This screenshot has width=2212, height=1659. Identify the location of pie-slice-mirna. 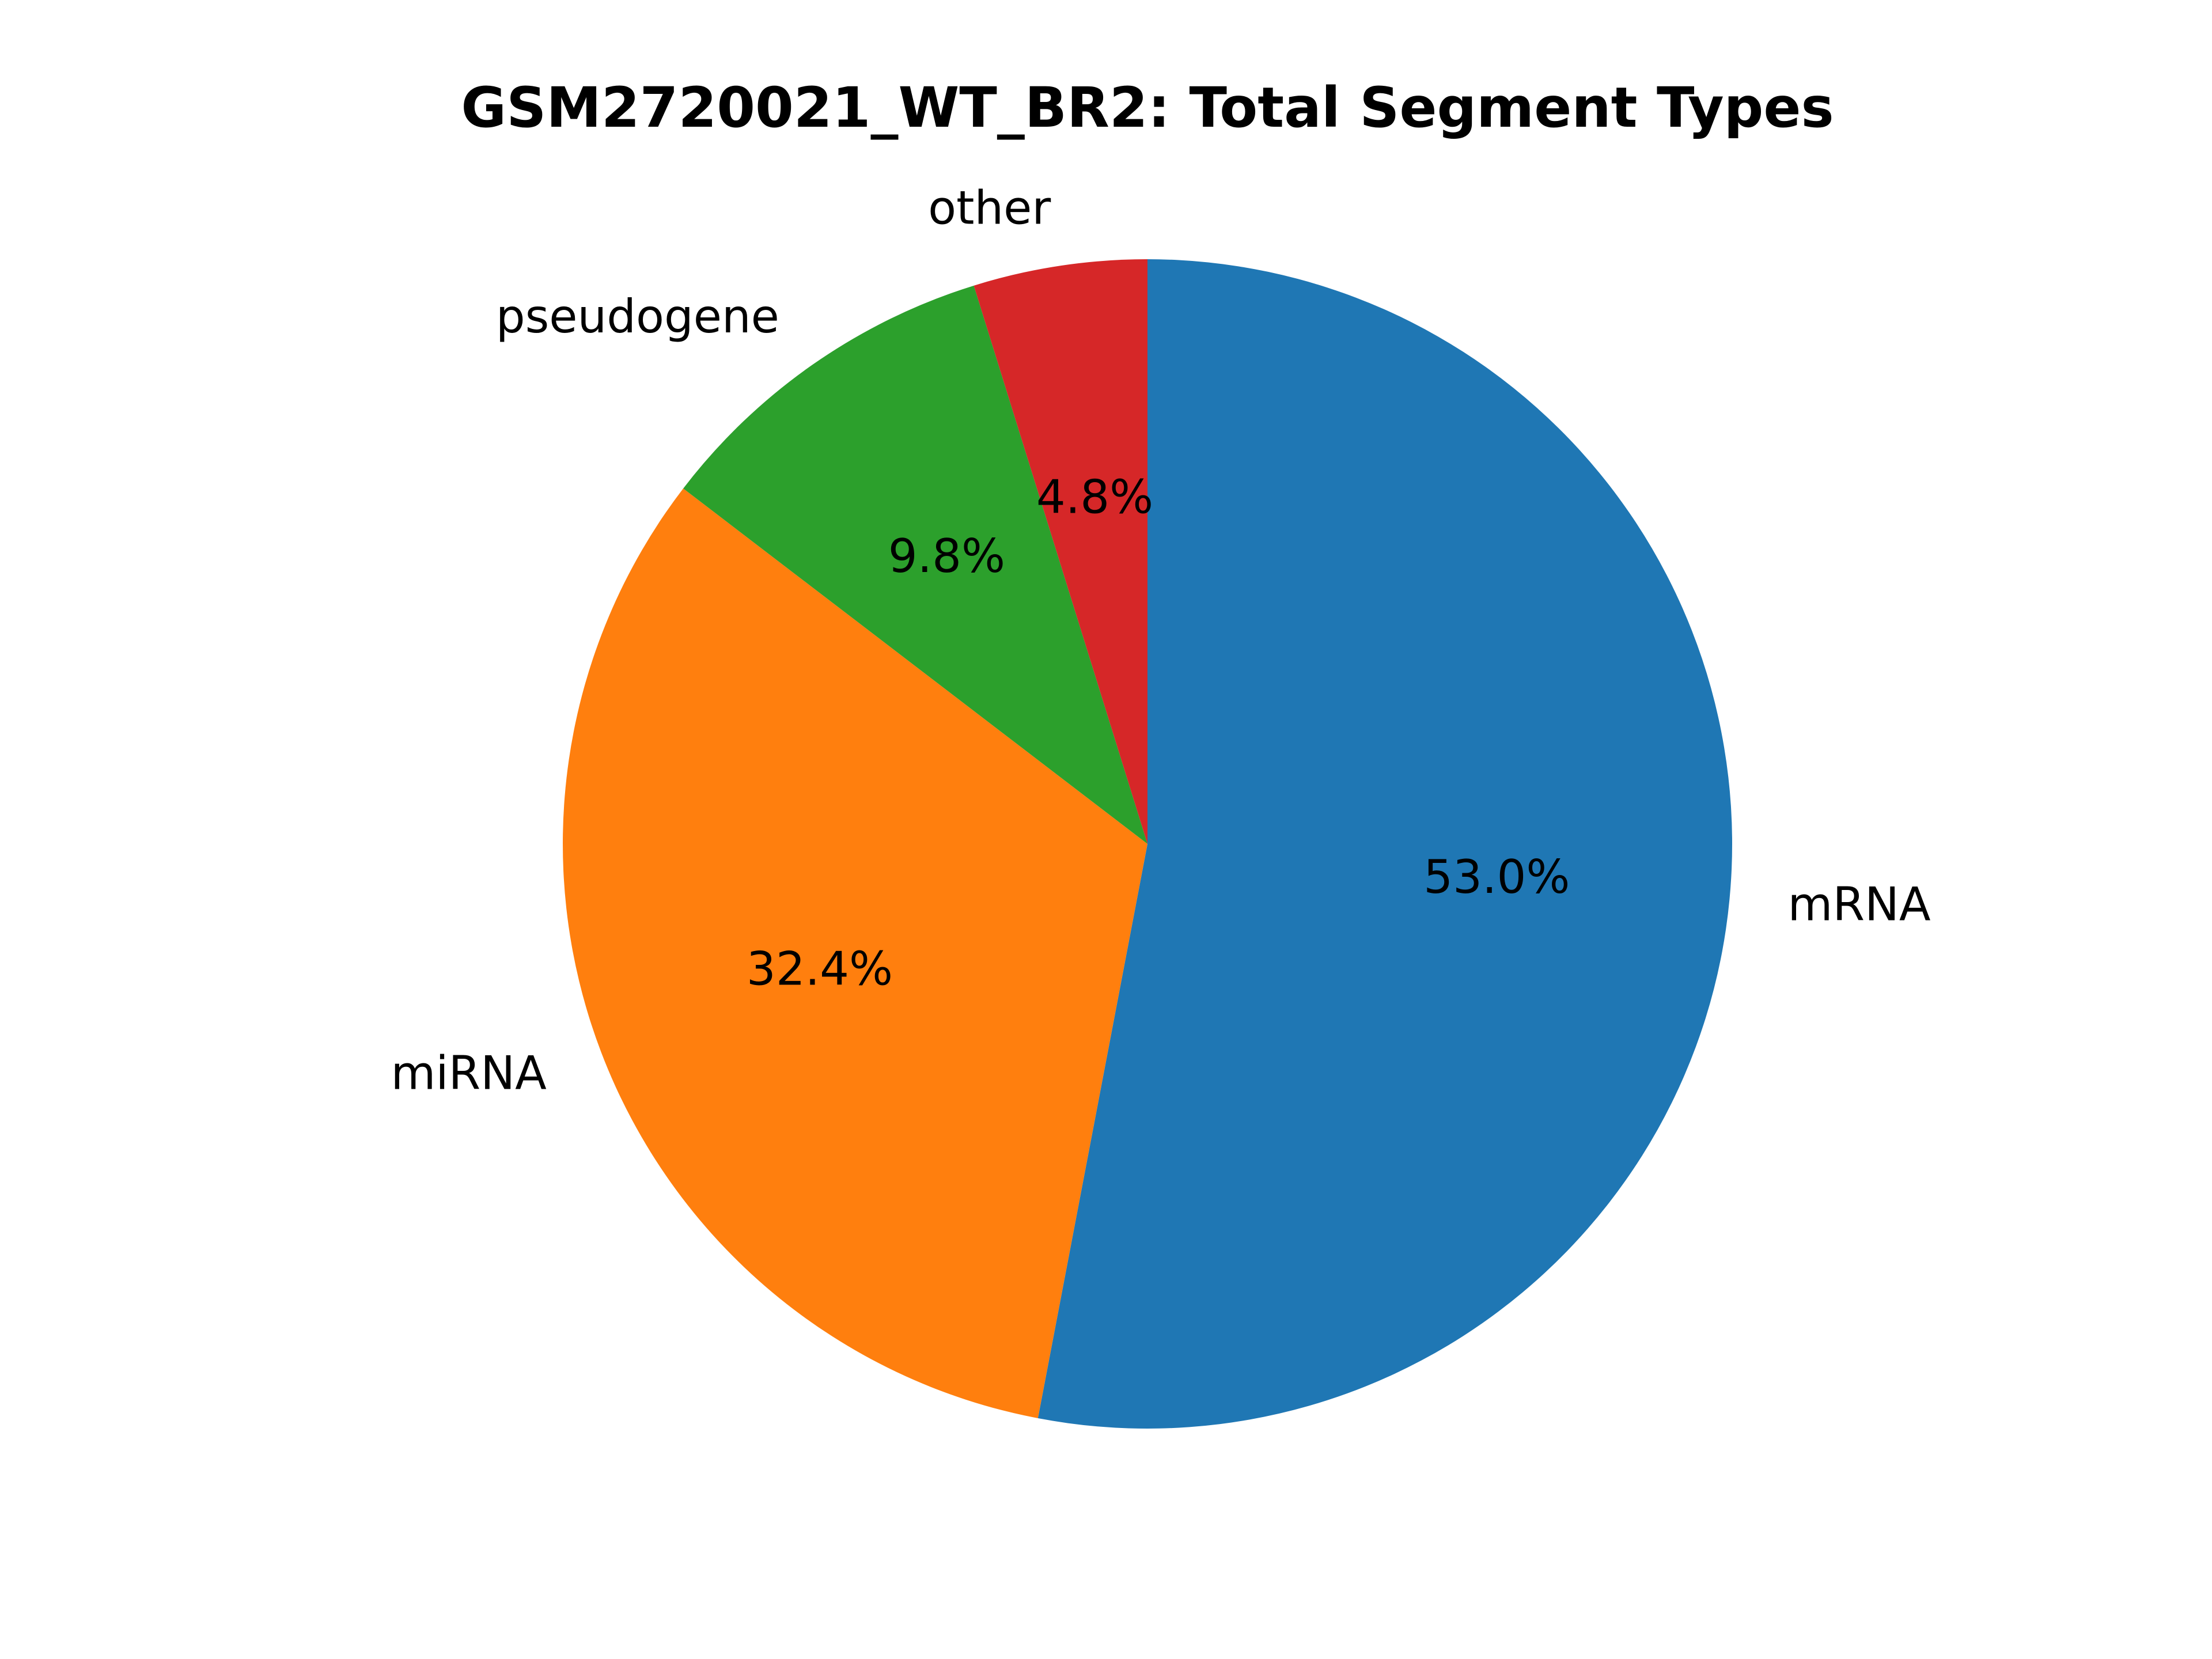
(855, 953).